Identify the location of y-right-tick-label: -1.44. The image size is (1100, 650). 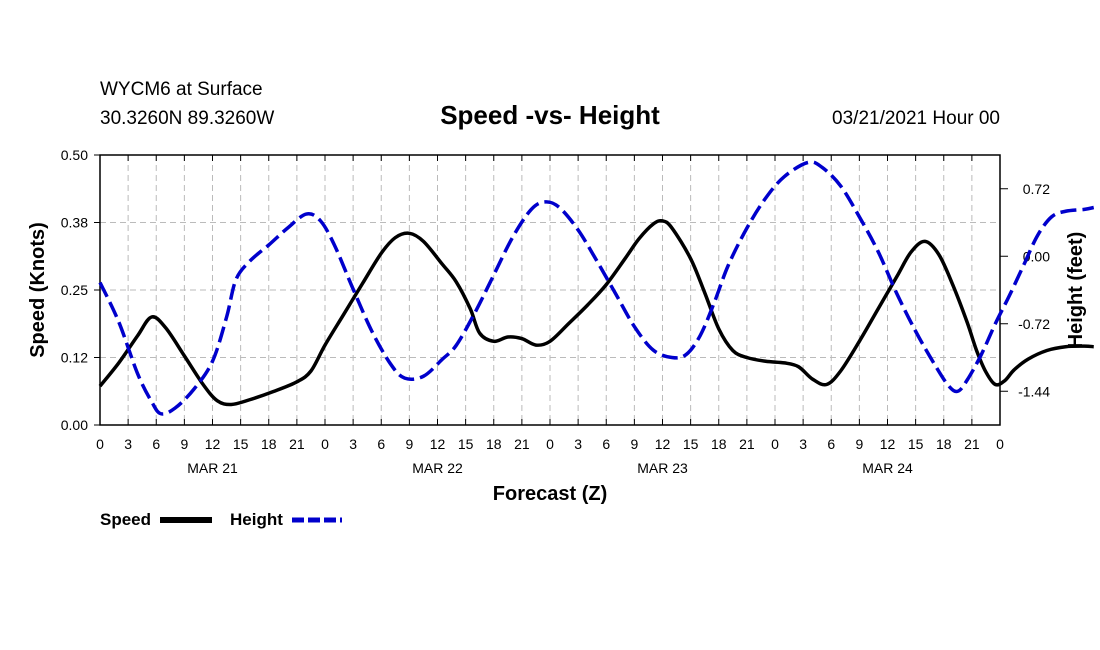
(1034, 391).